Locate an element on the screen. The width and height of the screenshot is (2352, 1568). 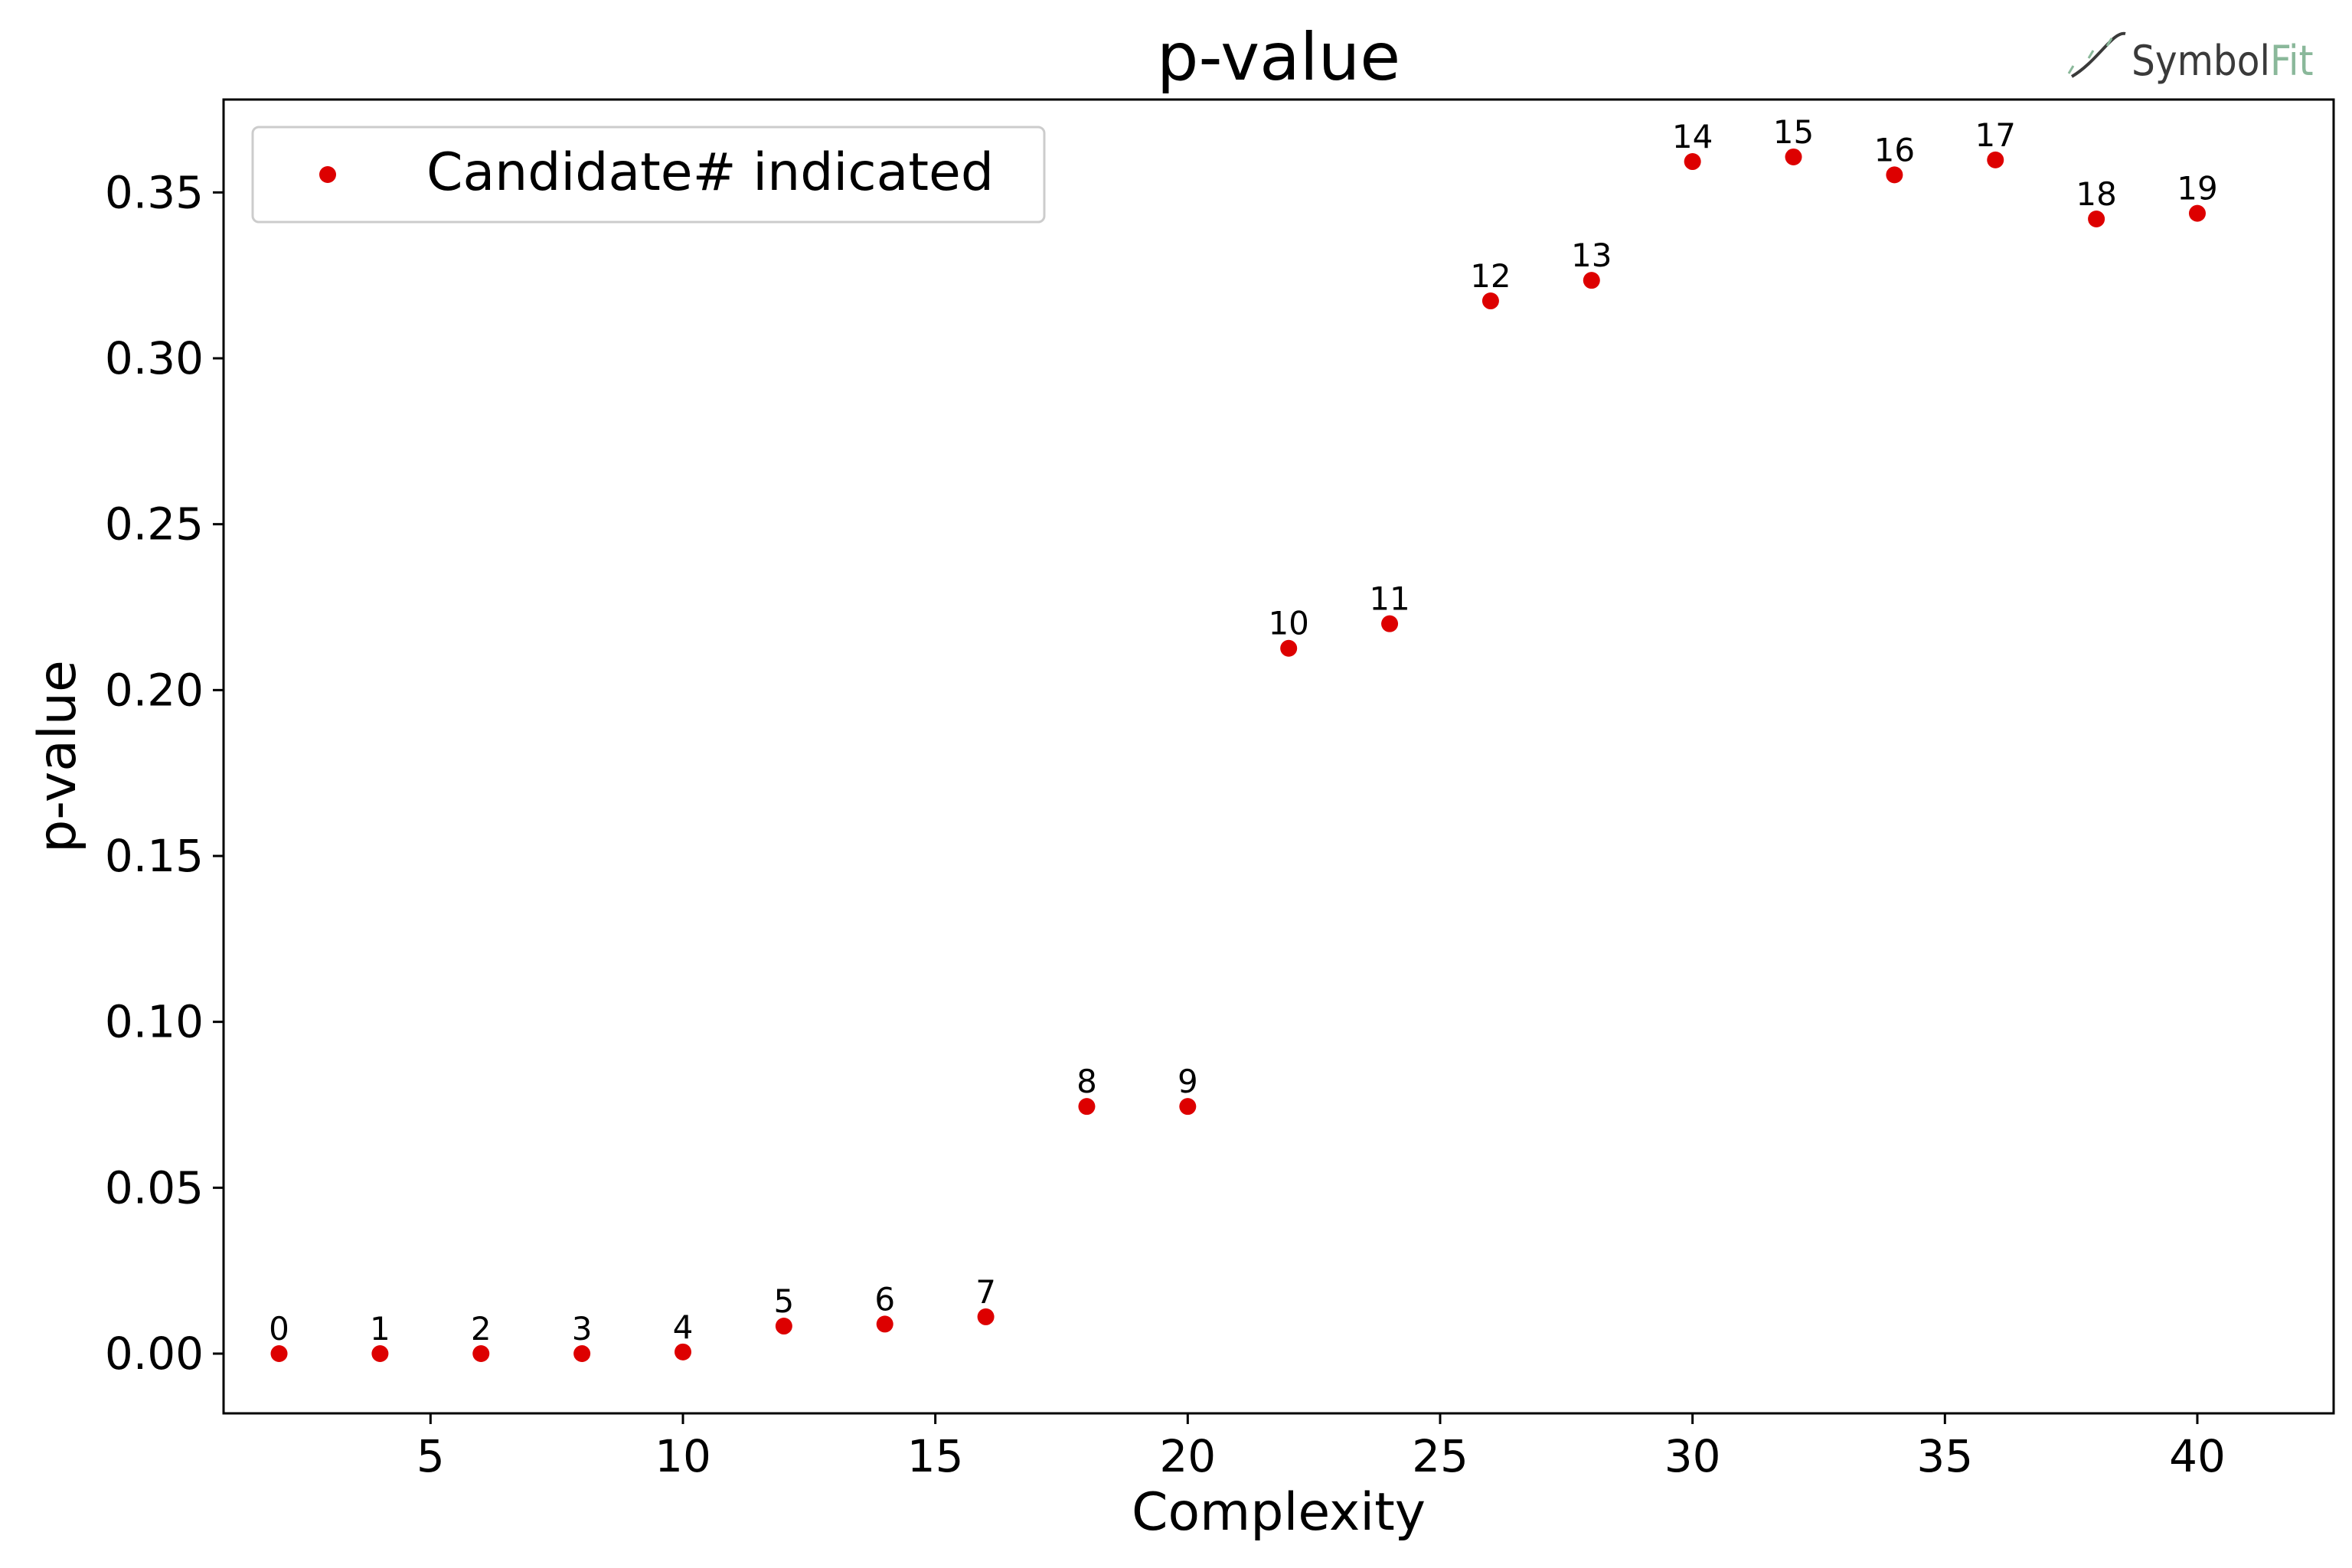
y-tick-label: 0.35 is located at coordinates (154, 192).